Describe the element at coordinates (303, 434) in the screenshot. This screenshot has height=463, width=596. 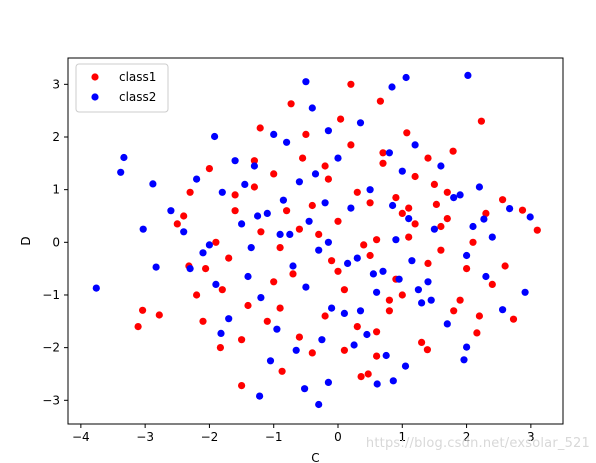
I see `x-axis-ticks: −4 −3 −2 −1 0 1 2 3` at that location.